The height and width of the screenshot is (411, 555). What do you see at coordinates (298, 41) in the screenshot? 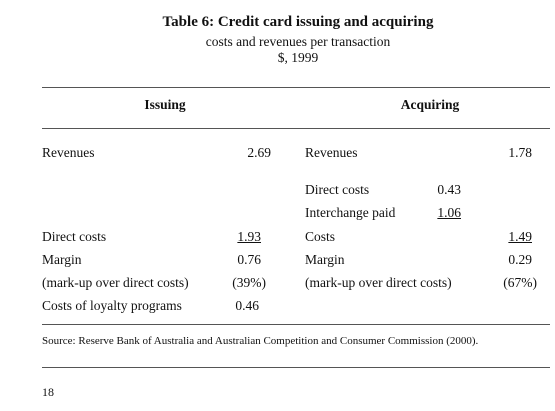
I see `table-subtitle: costs and revenues per transaction` at bounding box center [298, 41].